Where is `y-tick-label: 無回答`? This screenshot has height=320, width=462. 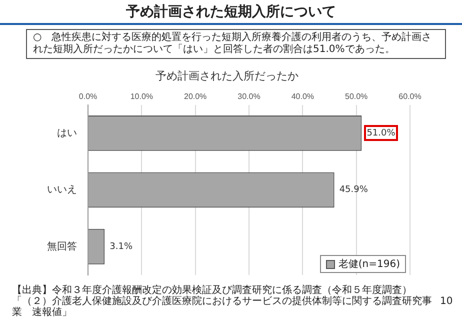 y-tick-label: 無回答 is located at coordinates (62, 246).